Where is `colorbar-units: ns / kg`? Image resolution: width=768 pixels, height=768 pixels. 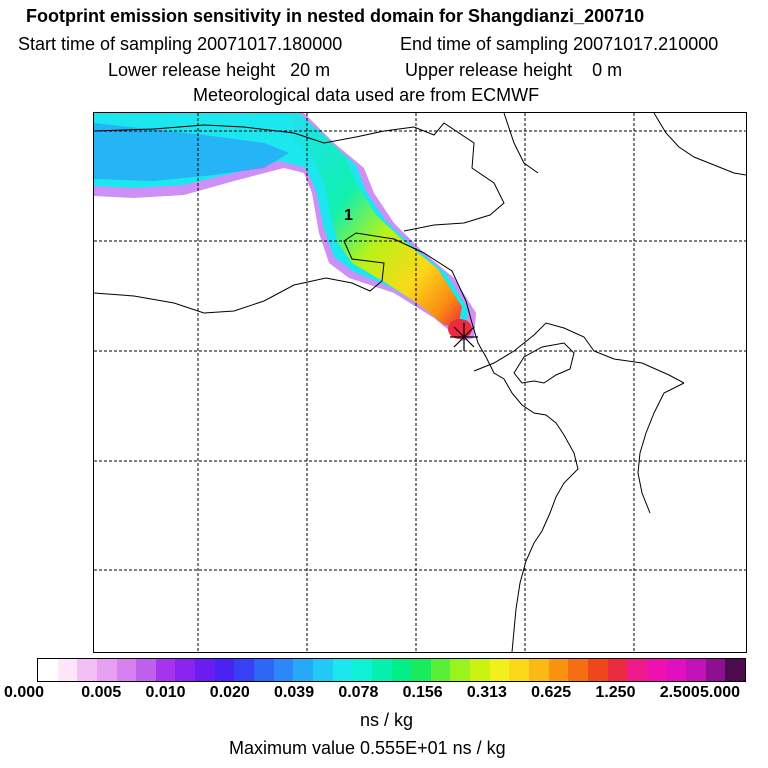
colorbar-units: ns / kg is located at coordinates (387, 720).